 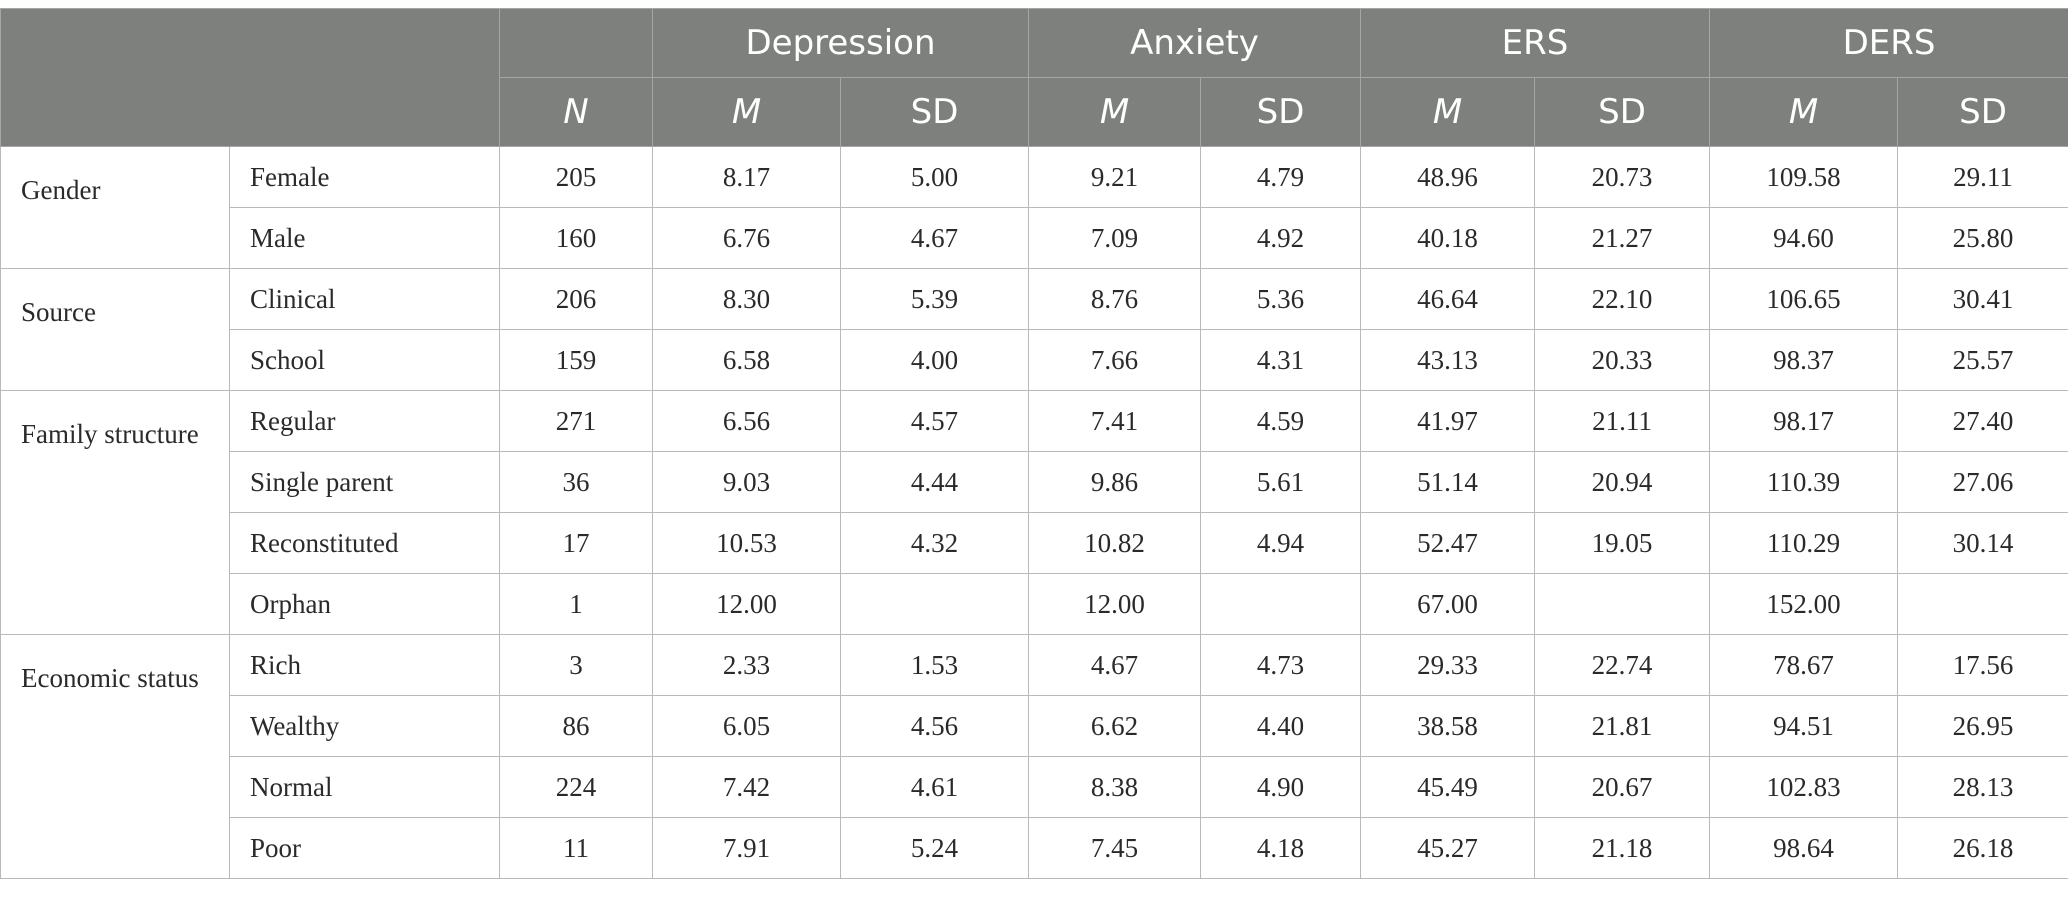 What do you see at coordinates (1114, 604) in the screenshot?
I see `table-cell: 12.00` at bounding box center [1114, 604].